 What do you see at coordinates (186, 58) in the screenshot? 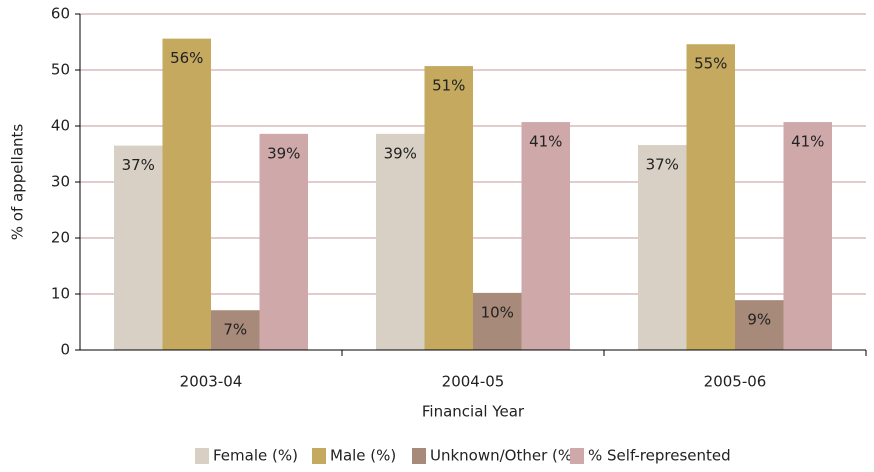
I see `data-label: 56%` at bounding box center [186, 58].